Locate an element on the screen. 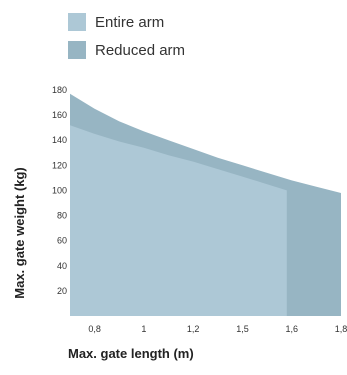  x-tick-label: 1,6 is located at coordinates (291, 329).